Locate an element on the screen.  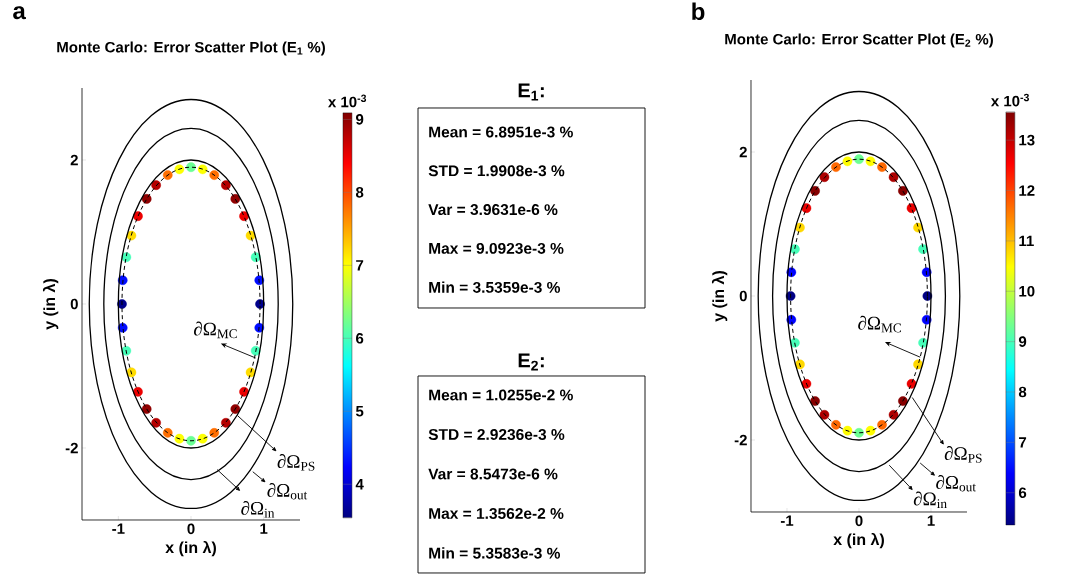
color-bar-label: 12 is located at coordinates (1027, 190).